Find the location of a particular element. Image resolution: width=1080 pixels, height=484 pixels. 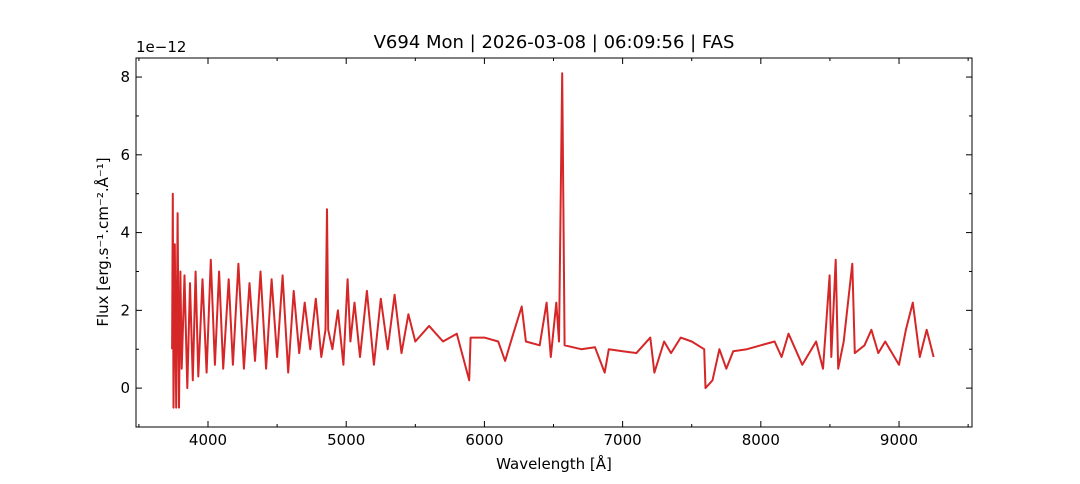

x-tick-label: 8000 is located at coordinates (761, 440).